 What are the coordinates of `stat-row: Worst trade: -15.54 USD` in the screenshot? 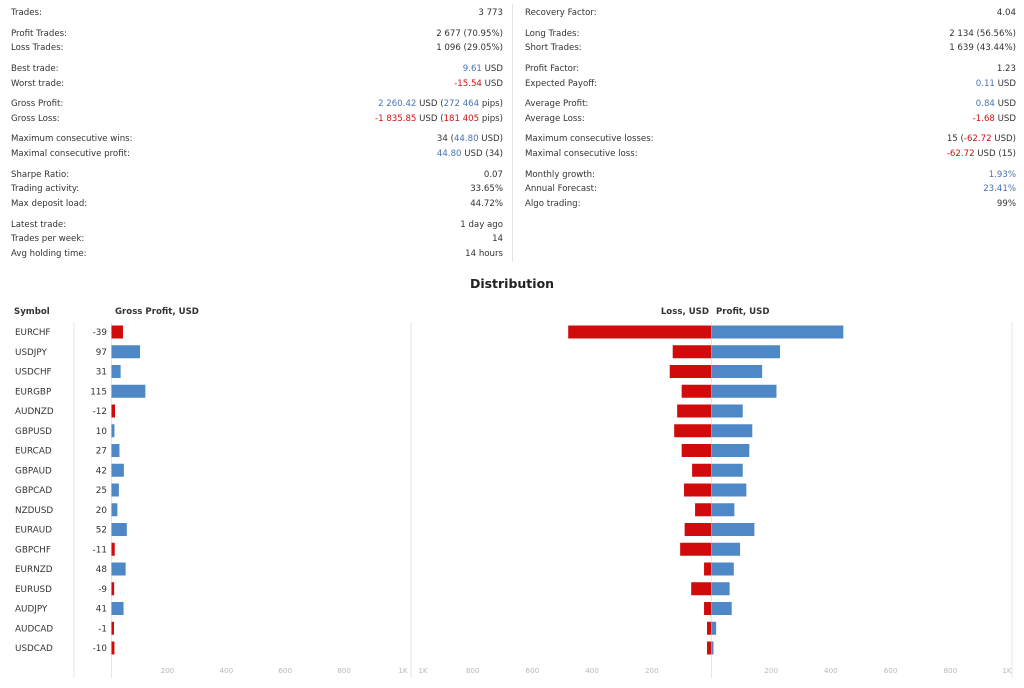 It's located at (257, 84).